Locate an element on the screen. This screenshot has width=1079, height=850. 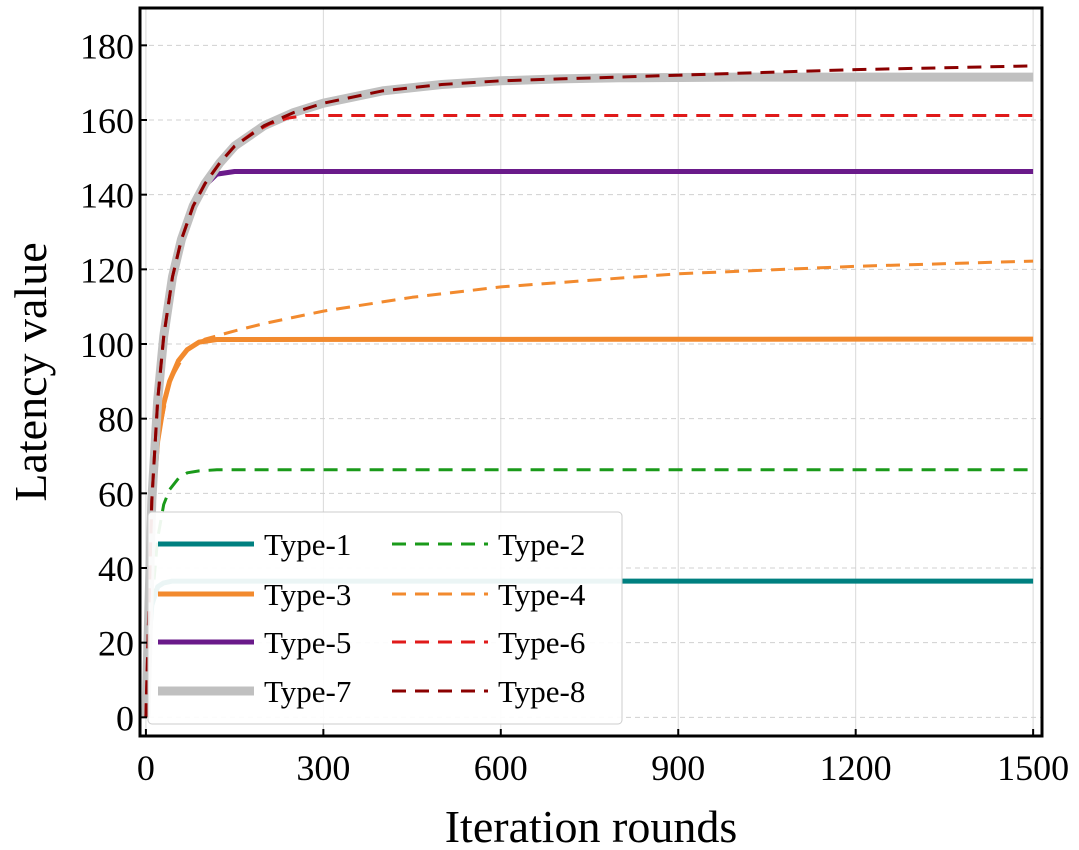
y-tick-label: 0 is located at coordinates (125, 718).